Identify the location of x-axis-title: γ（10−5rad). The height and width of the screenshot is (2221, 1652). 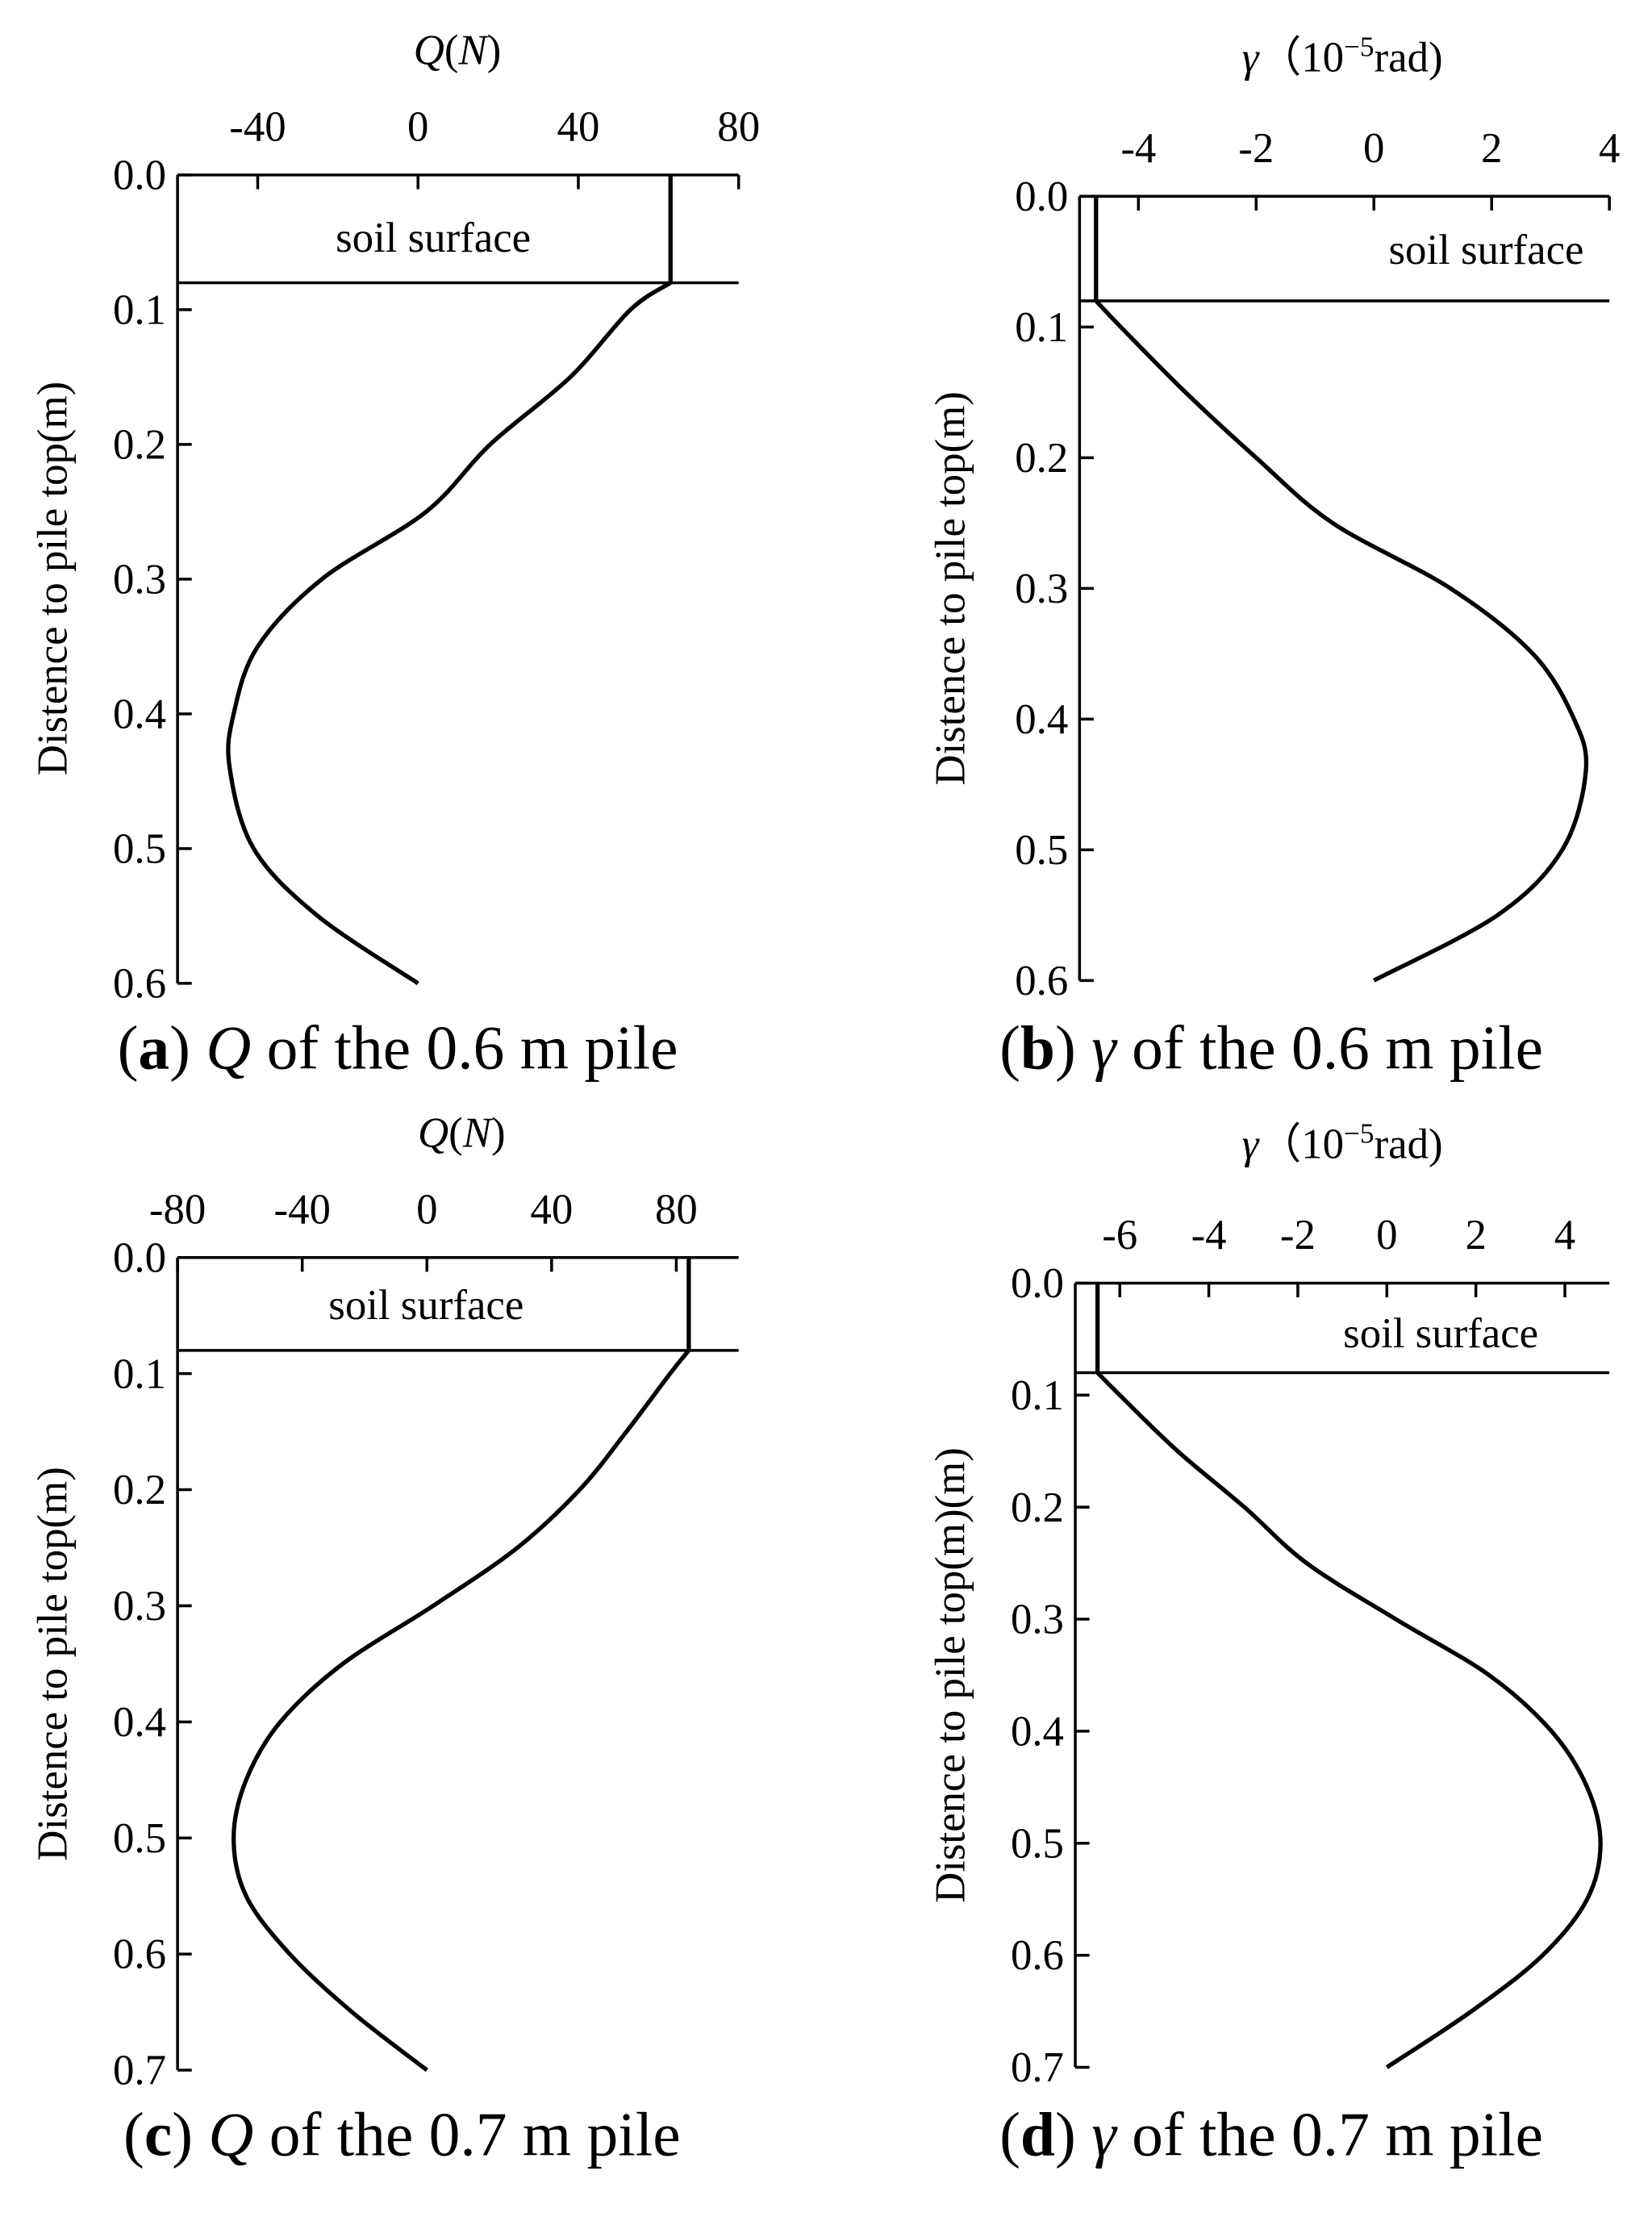
(1343, 56).